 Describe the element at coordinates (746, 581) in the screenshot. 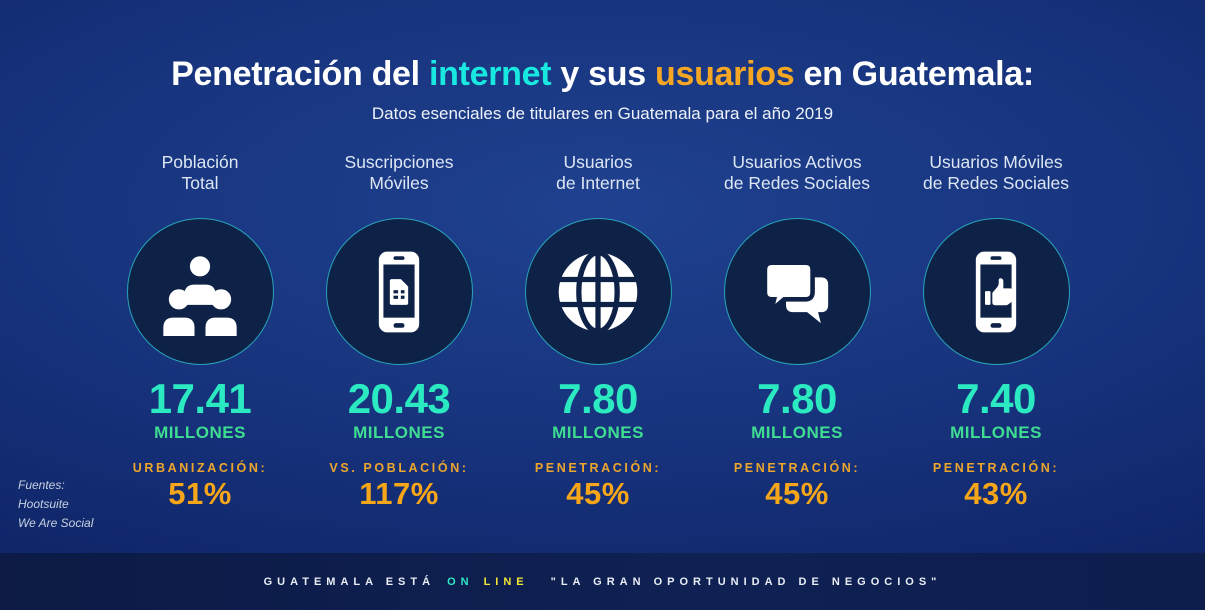

I see `footer-text-2: "LA GRAN OPORTUNIDAD DE NEGOCIOS"` at that location.